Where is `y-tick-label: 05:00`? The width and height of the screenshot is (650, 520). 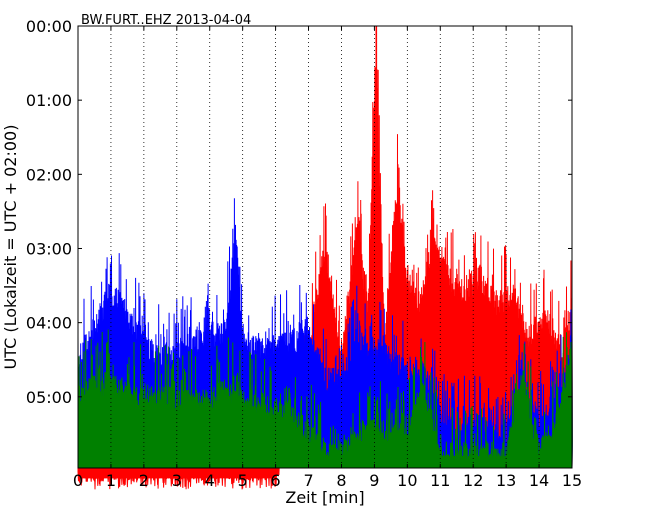 y-tick-label: 05:00 is located at coordinates (49, 397).